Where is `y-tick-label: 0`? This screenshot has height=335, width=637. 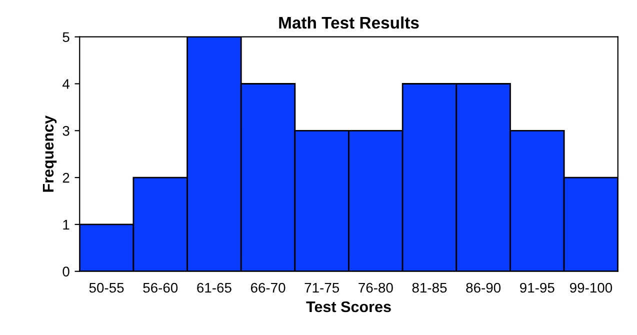 y-tick-label: 0 is located at coordinates (66, 271).